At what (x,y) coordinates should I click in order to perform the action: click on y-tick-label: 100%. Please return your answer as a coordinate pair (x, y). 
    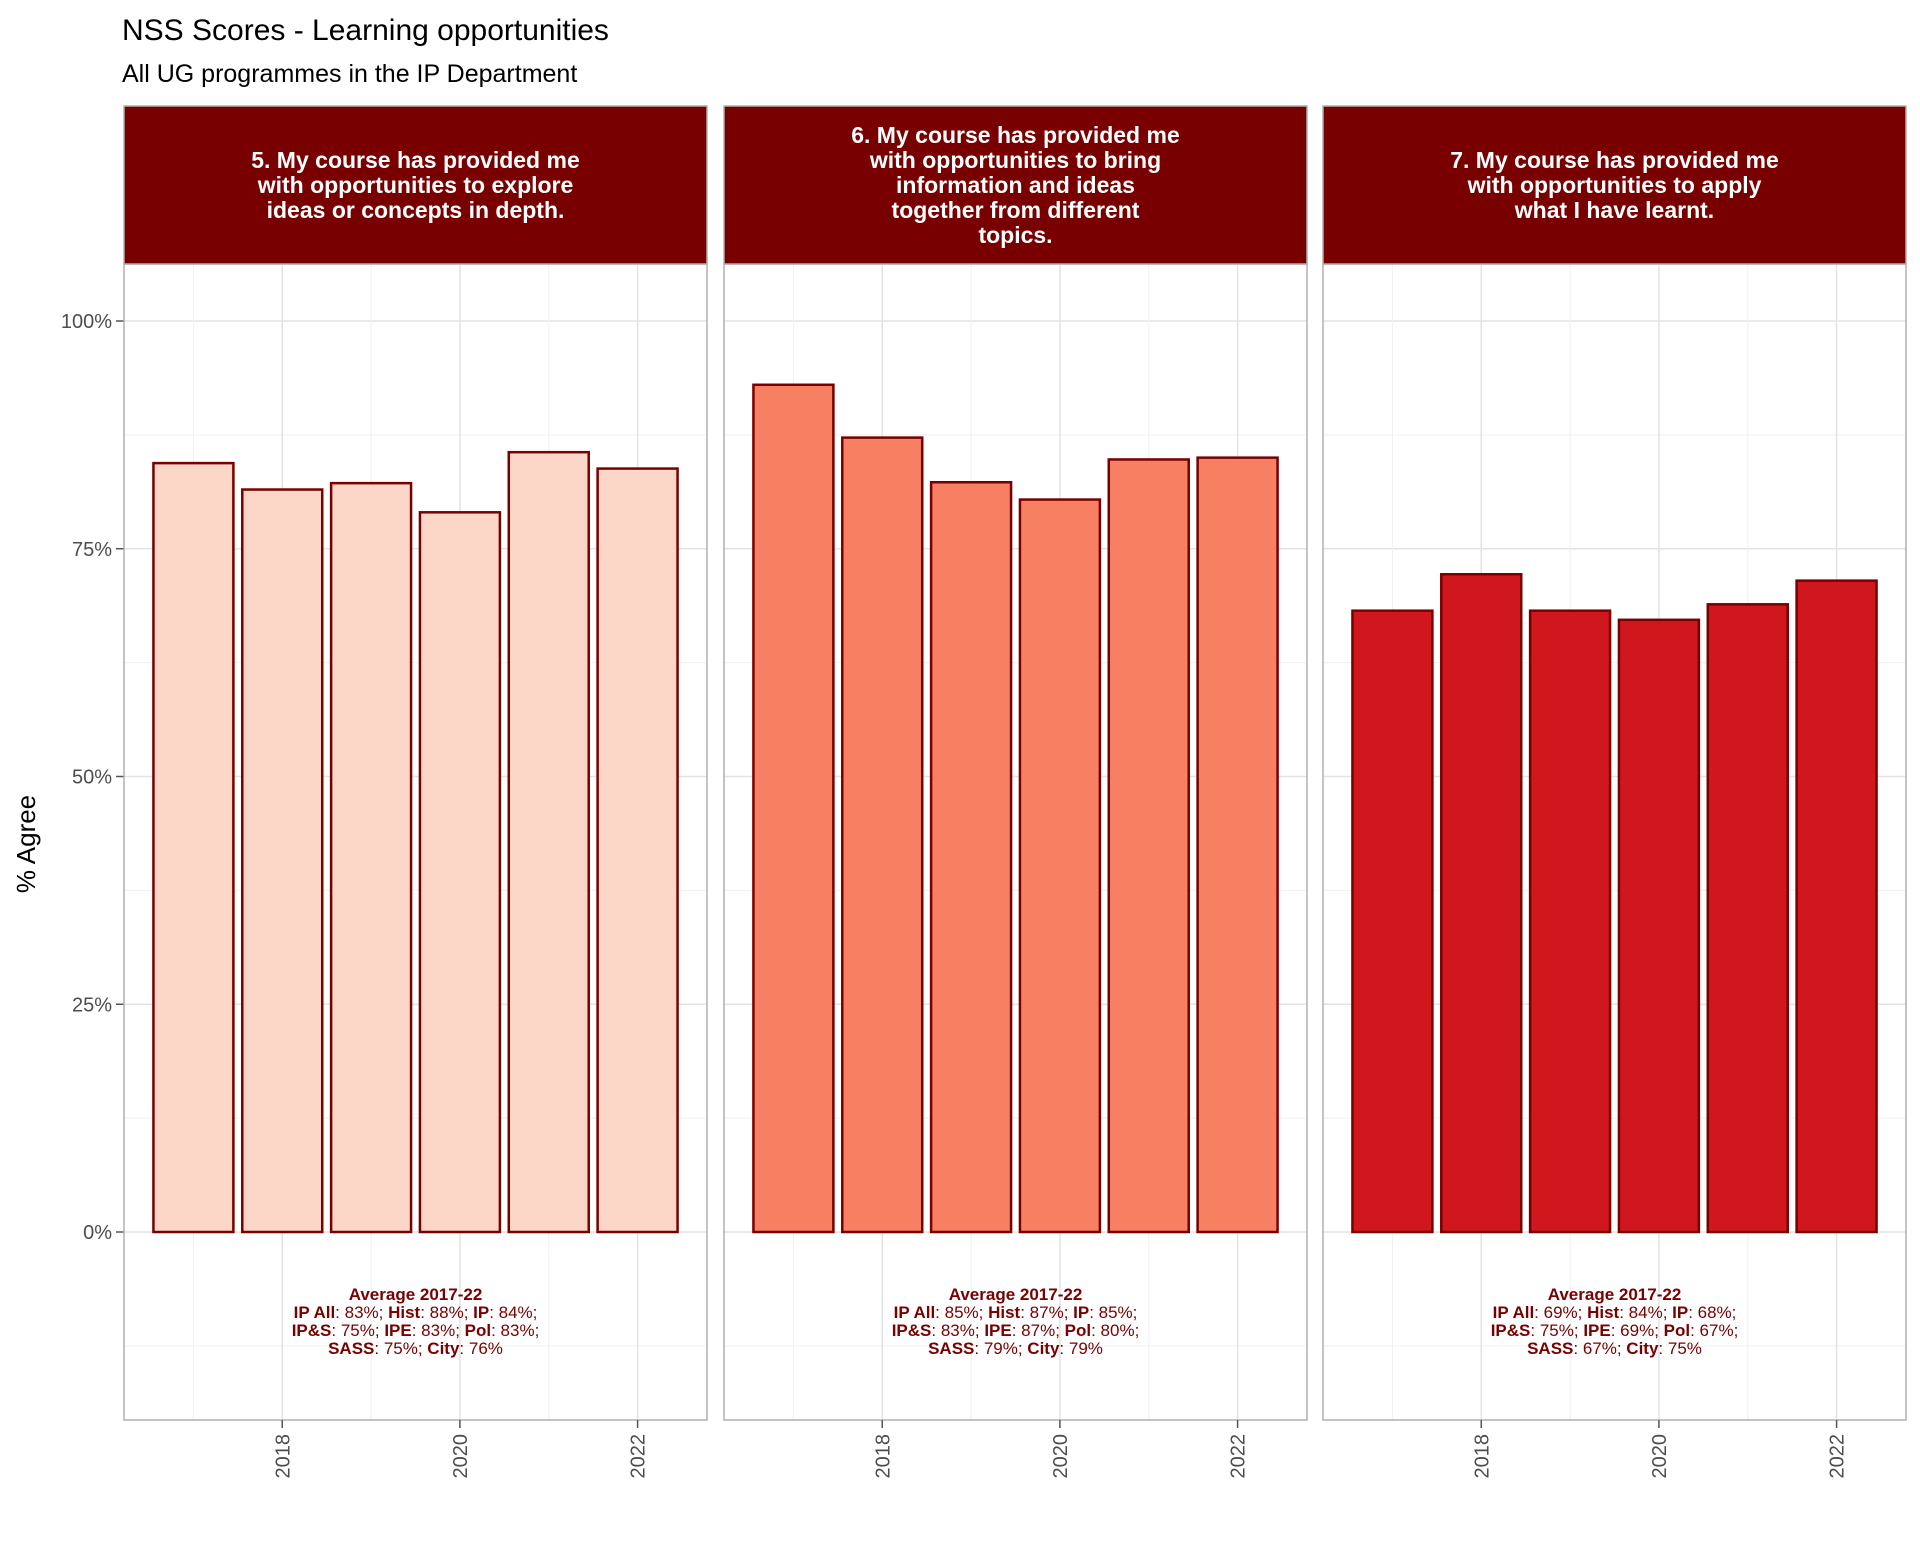
    Looking at the image, I should click on (86, 322).